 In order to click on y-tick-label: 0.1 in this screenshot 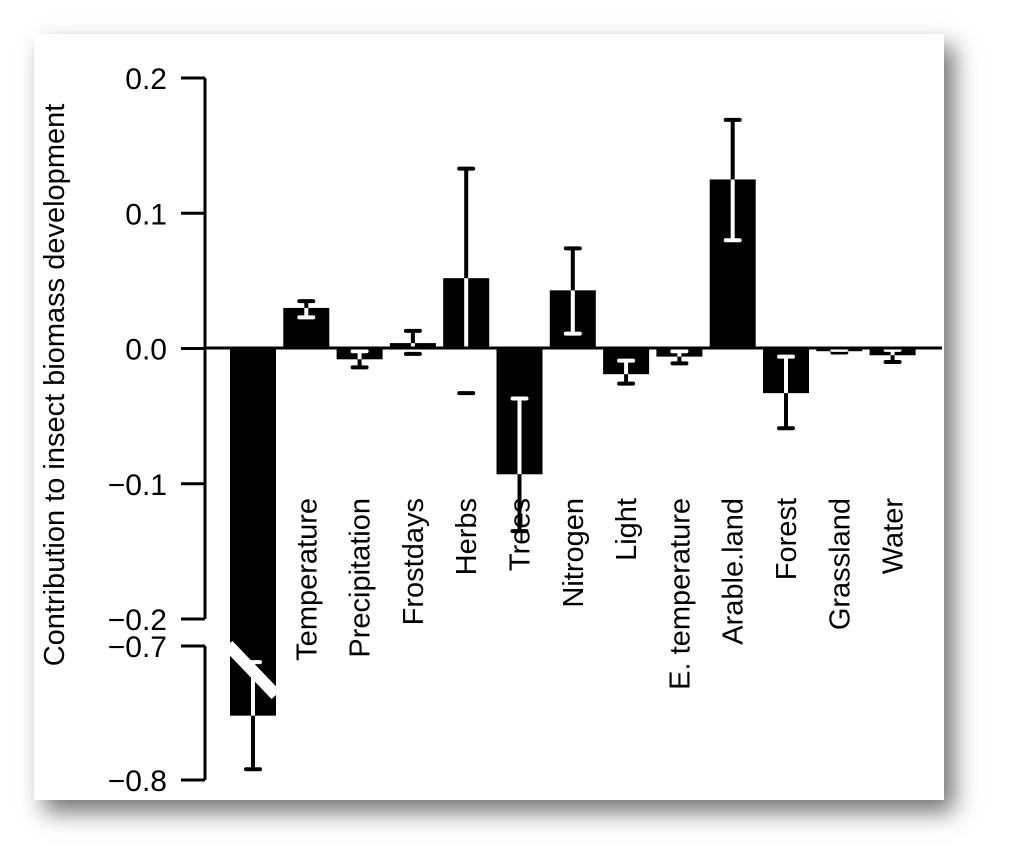, I will do `click(146, 214)`.